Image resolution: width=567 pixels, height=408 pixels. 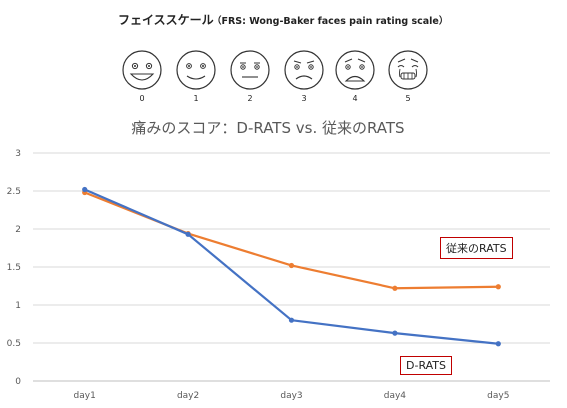 I want to click on face-5-icon, so click(x=408, y=70).